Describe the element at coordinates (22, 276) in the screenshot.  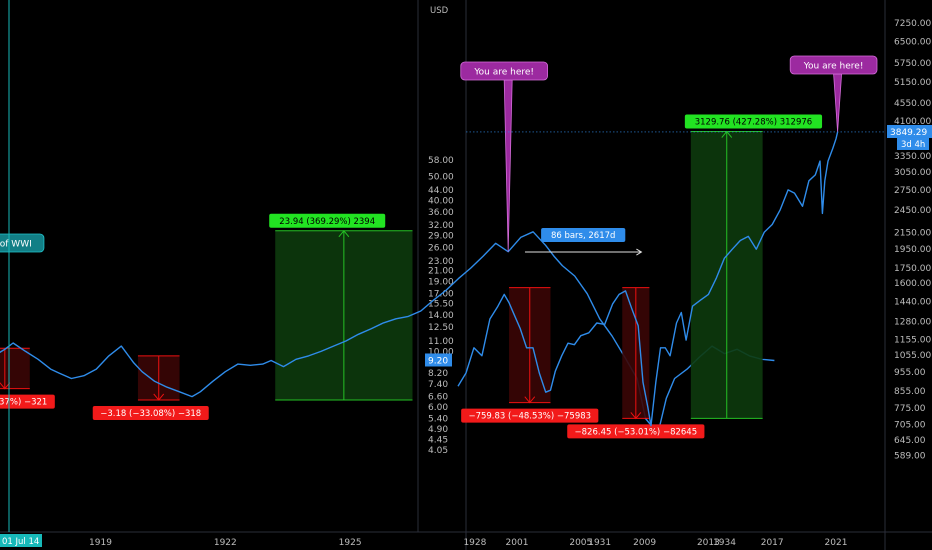
I see `start-of-wwi-callout: Start of WWI` at that location.